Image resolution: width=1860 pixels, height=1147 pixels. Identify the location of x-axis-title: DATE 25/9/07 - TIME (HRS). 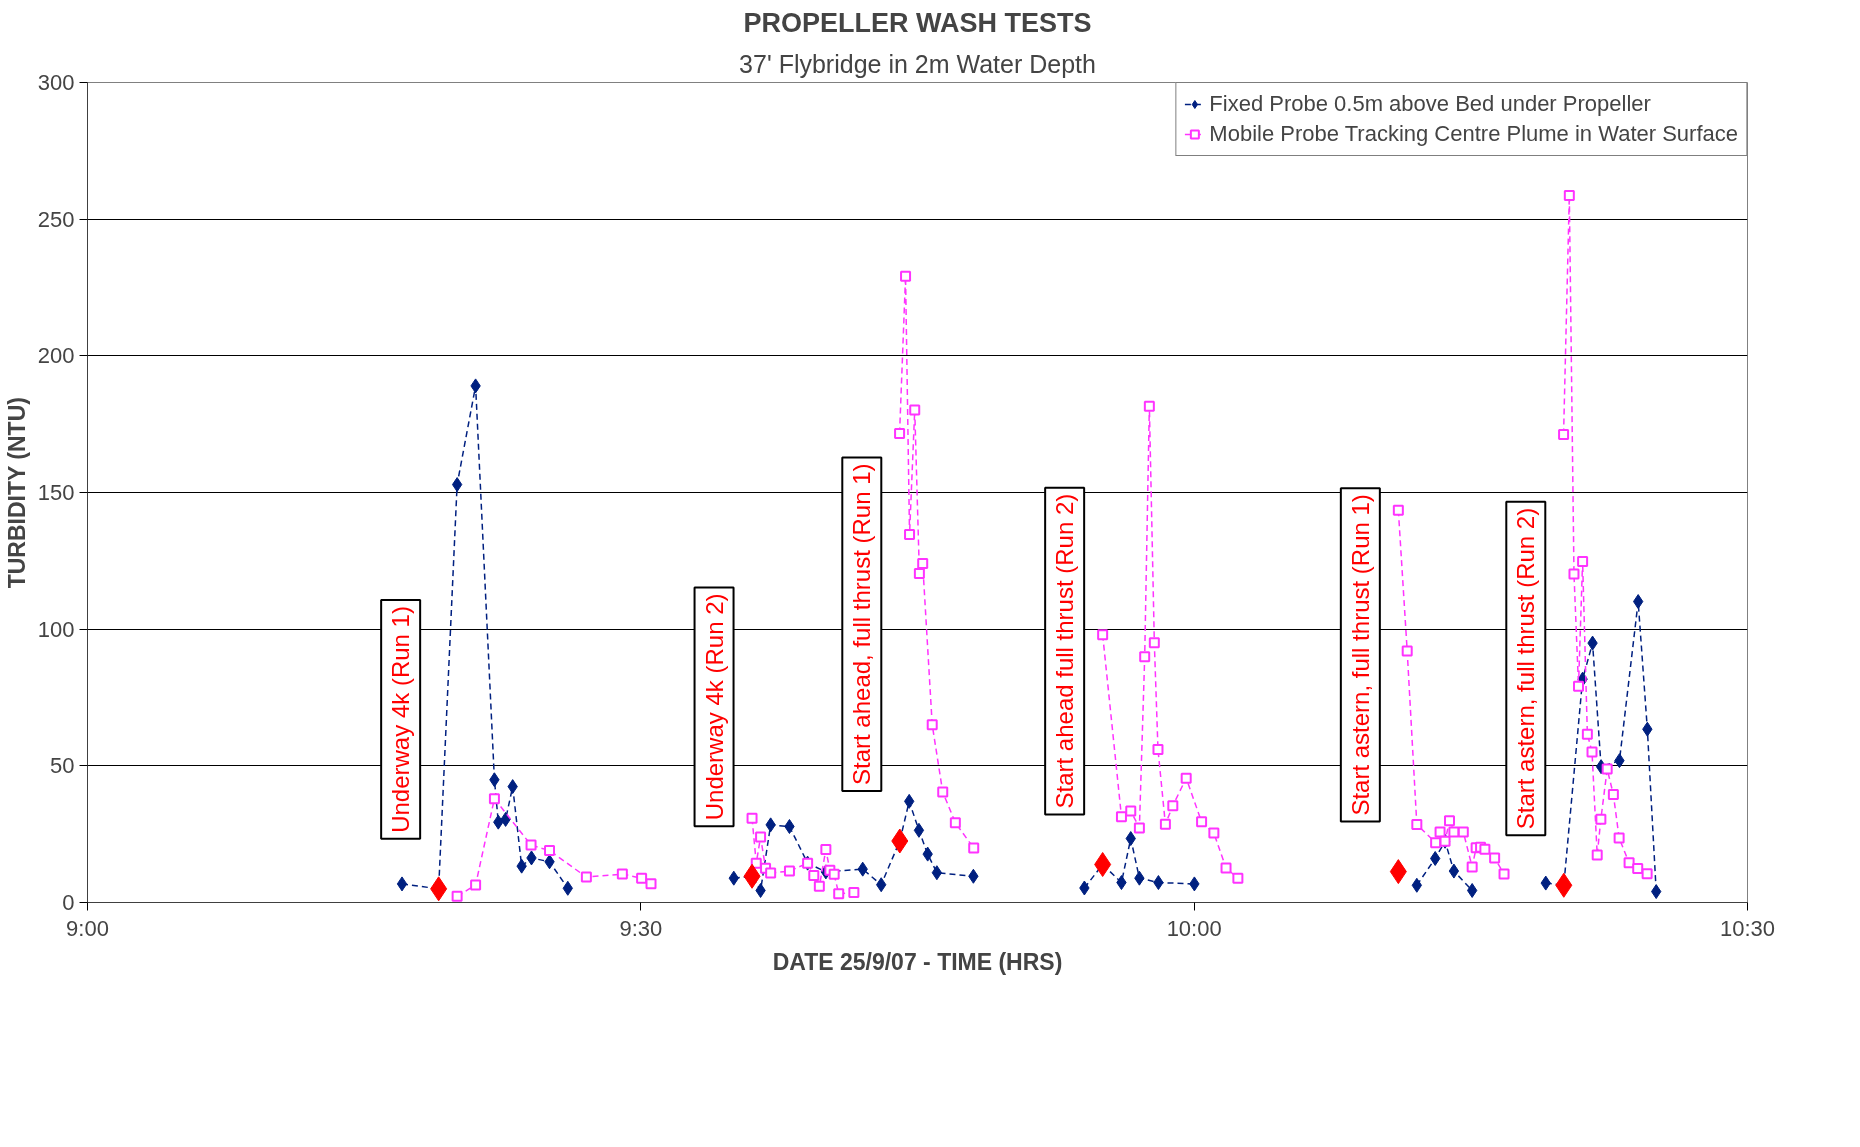
(917, 961).